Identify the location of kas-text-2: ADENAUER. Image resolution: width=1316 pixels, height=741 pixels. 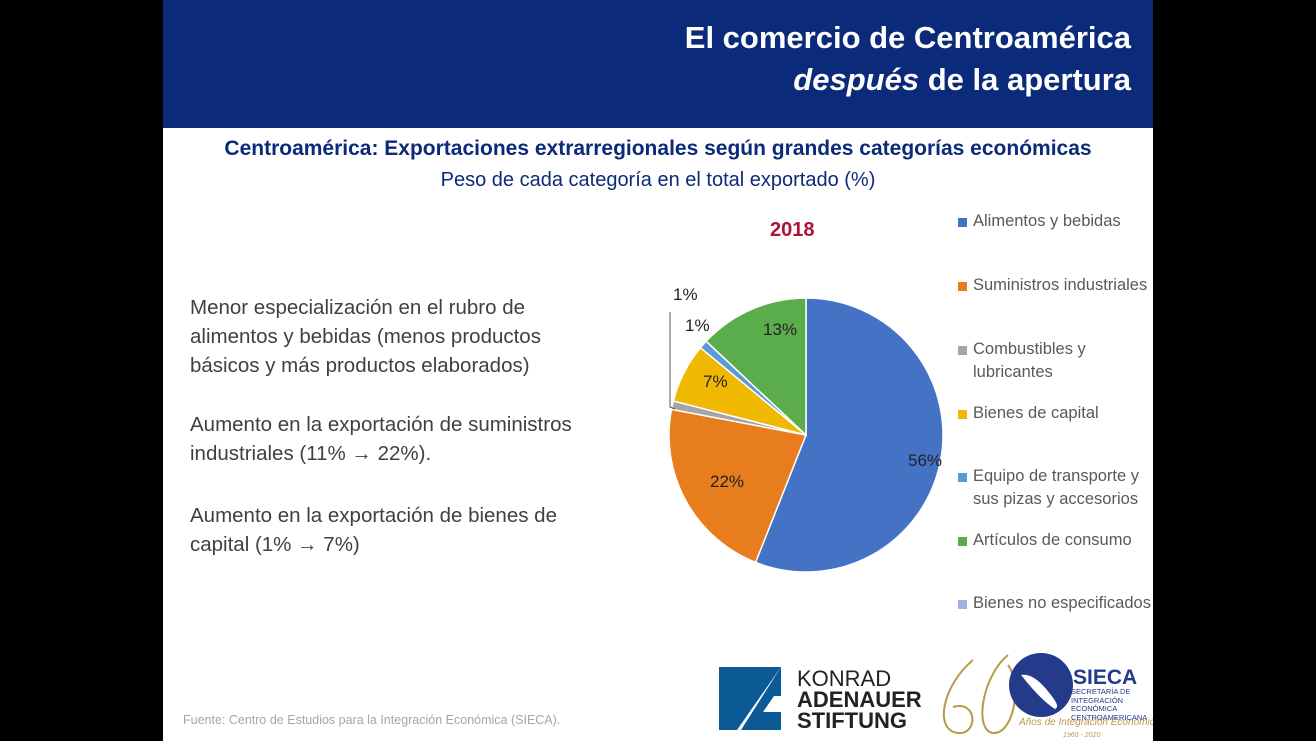
(859, 699).